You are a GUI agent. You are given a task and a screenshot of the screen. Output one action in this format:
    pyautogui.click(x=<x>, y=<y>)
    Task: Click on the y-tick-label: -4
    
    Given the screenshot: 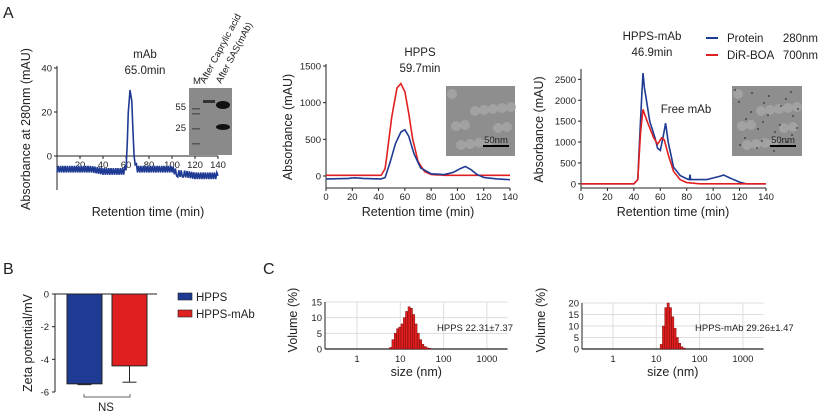 What is the action you would take?
    pyautogui.click(x=45, y=360)
    